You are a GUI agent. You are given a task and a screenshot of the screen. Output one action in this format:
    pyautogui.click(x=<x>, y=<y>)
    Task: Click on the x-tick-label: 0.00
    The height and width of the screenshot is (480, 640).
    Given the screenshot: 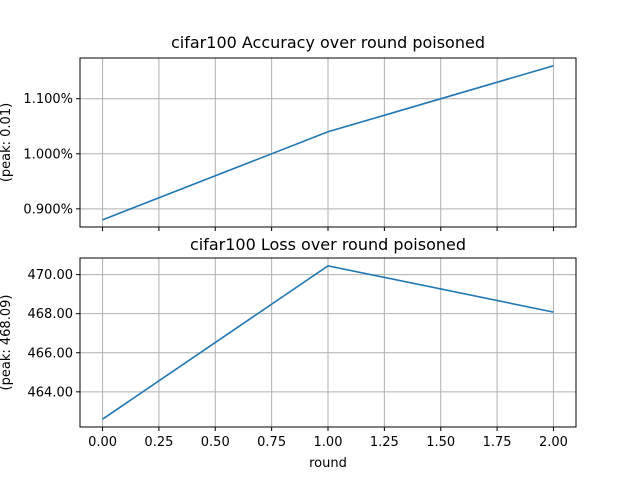 What is the action you would take?
    pyautogui.click(x=102, y=442)
    